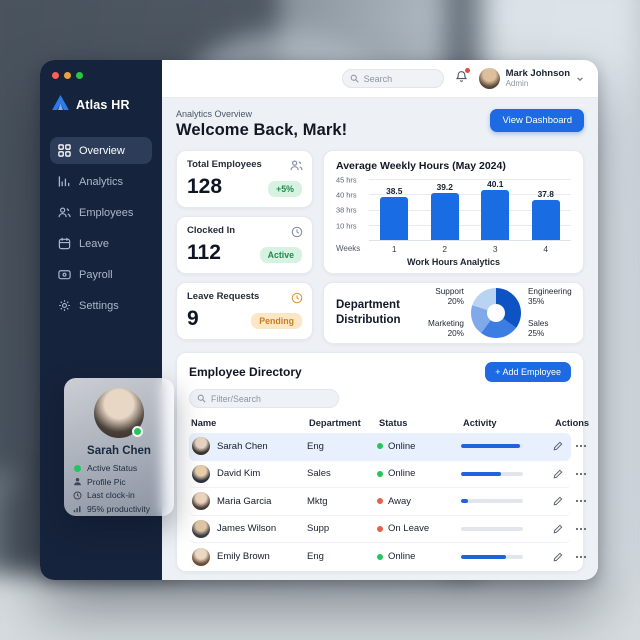 This screenshot has width=640, height=640. What do you see at coordinates (467, 70) in the screenshot?
I see `notification-badge` at bounding box center [467, 70].